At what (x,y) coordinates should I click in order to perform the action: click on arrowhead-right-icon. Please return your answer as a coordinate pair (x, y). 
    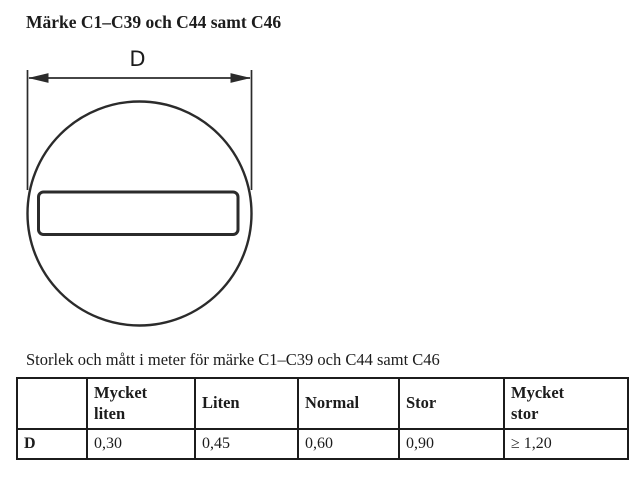
    Looking at the image, I should click on (240, 78).